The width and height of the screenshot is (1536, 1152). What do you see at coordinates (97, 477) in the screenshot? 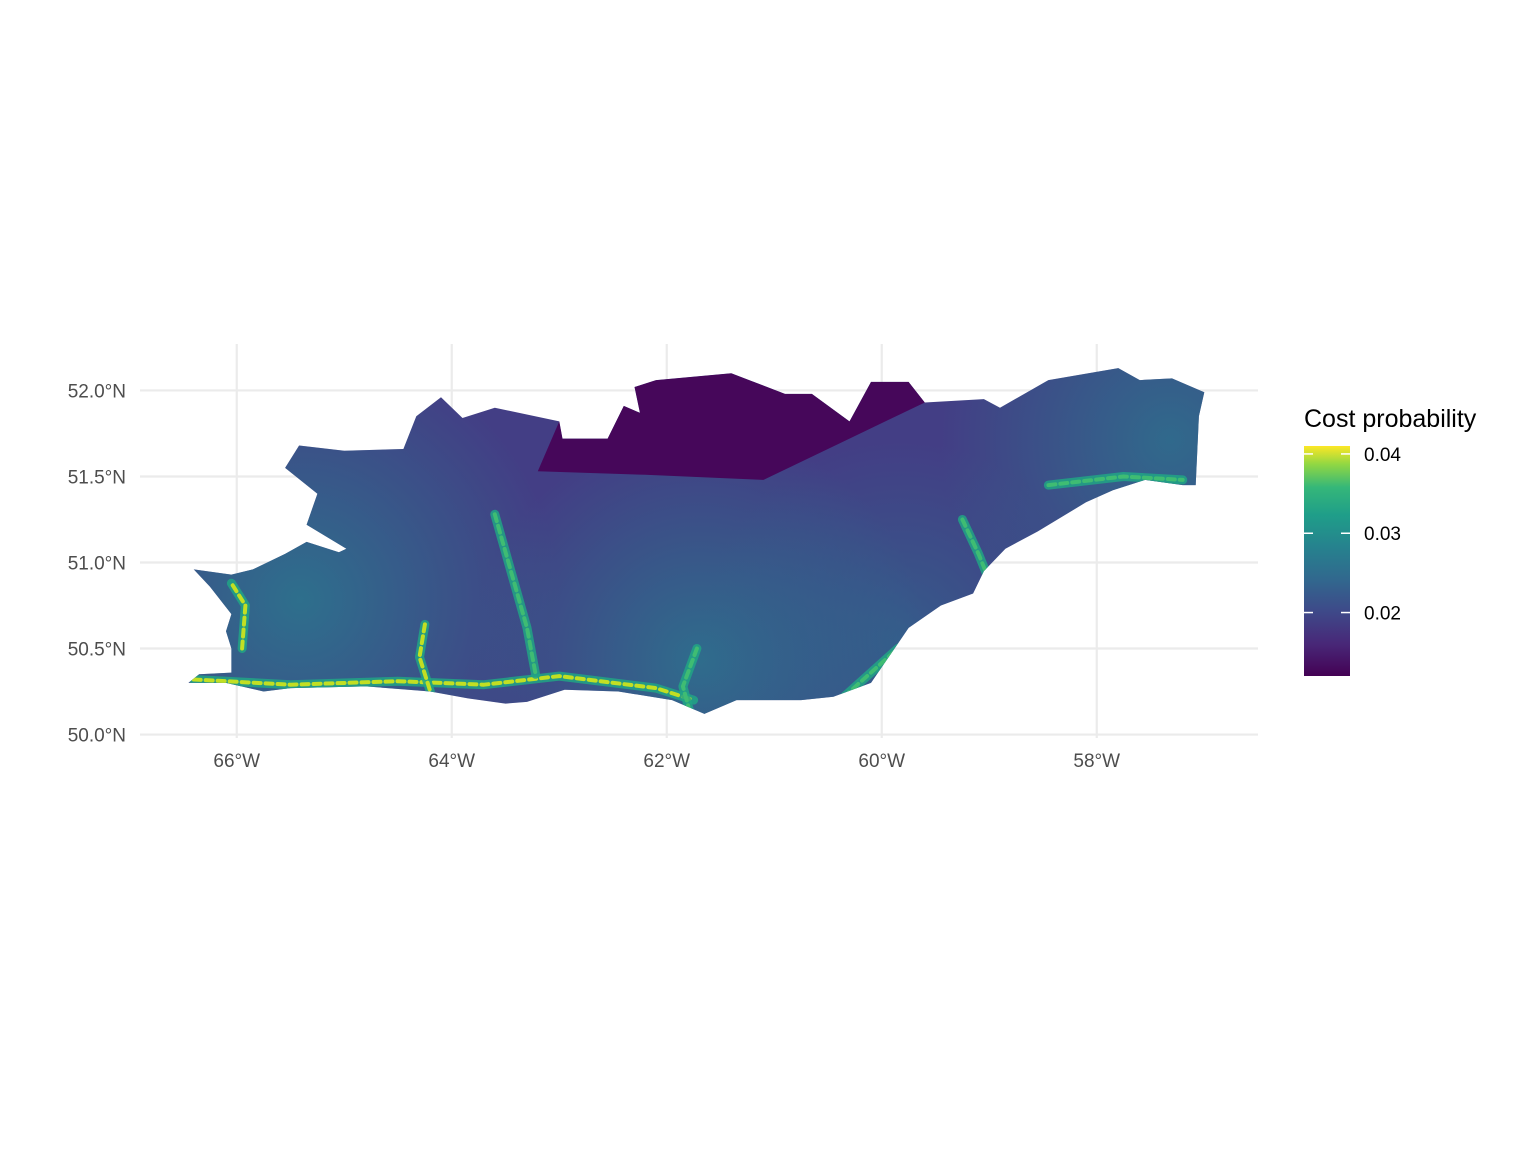
I see `y-tick-label: 51.5°N` at bounding box center [97, 477].